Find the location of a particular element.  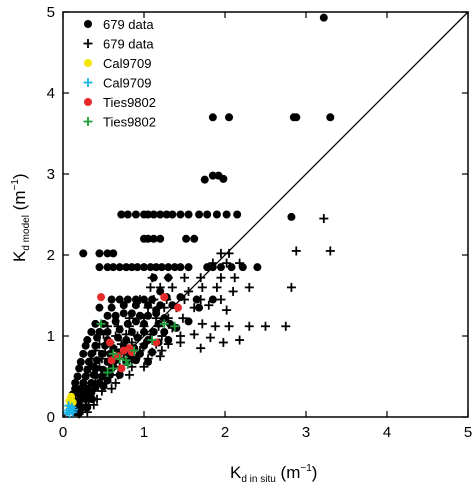

legend-item: Cal9709 is located at coordinates (117, 83).